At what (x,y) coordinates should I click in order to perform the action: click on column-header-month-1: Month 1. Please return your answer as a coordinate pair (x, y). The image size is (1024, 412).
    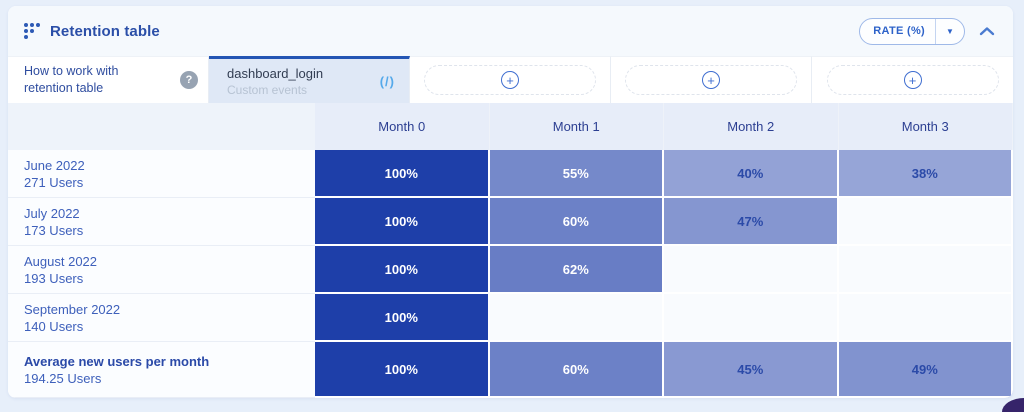
    Looking at the image, I should click on (576, 126).